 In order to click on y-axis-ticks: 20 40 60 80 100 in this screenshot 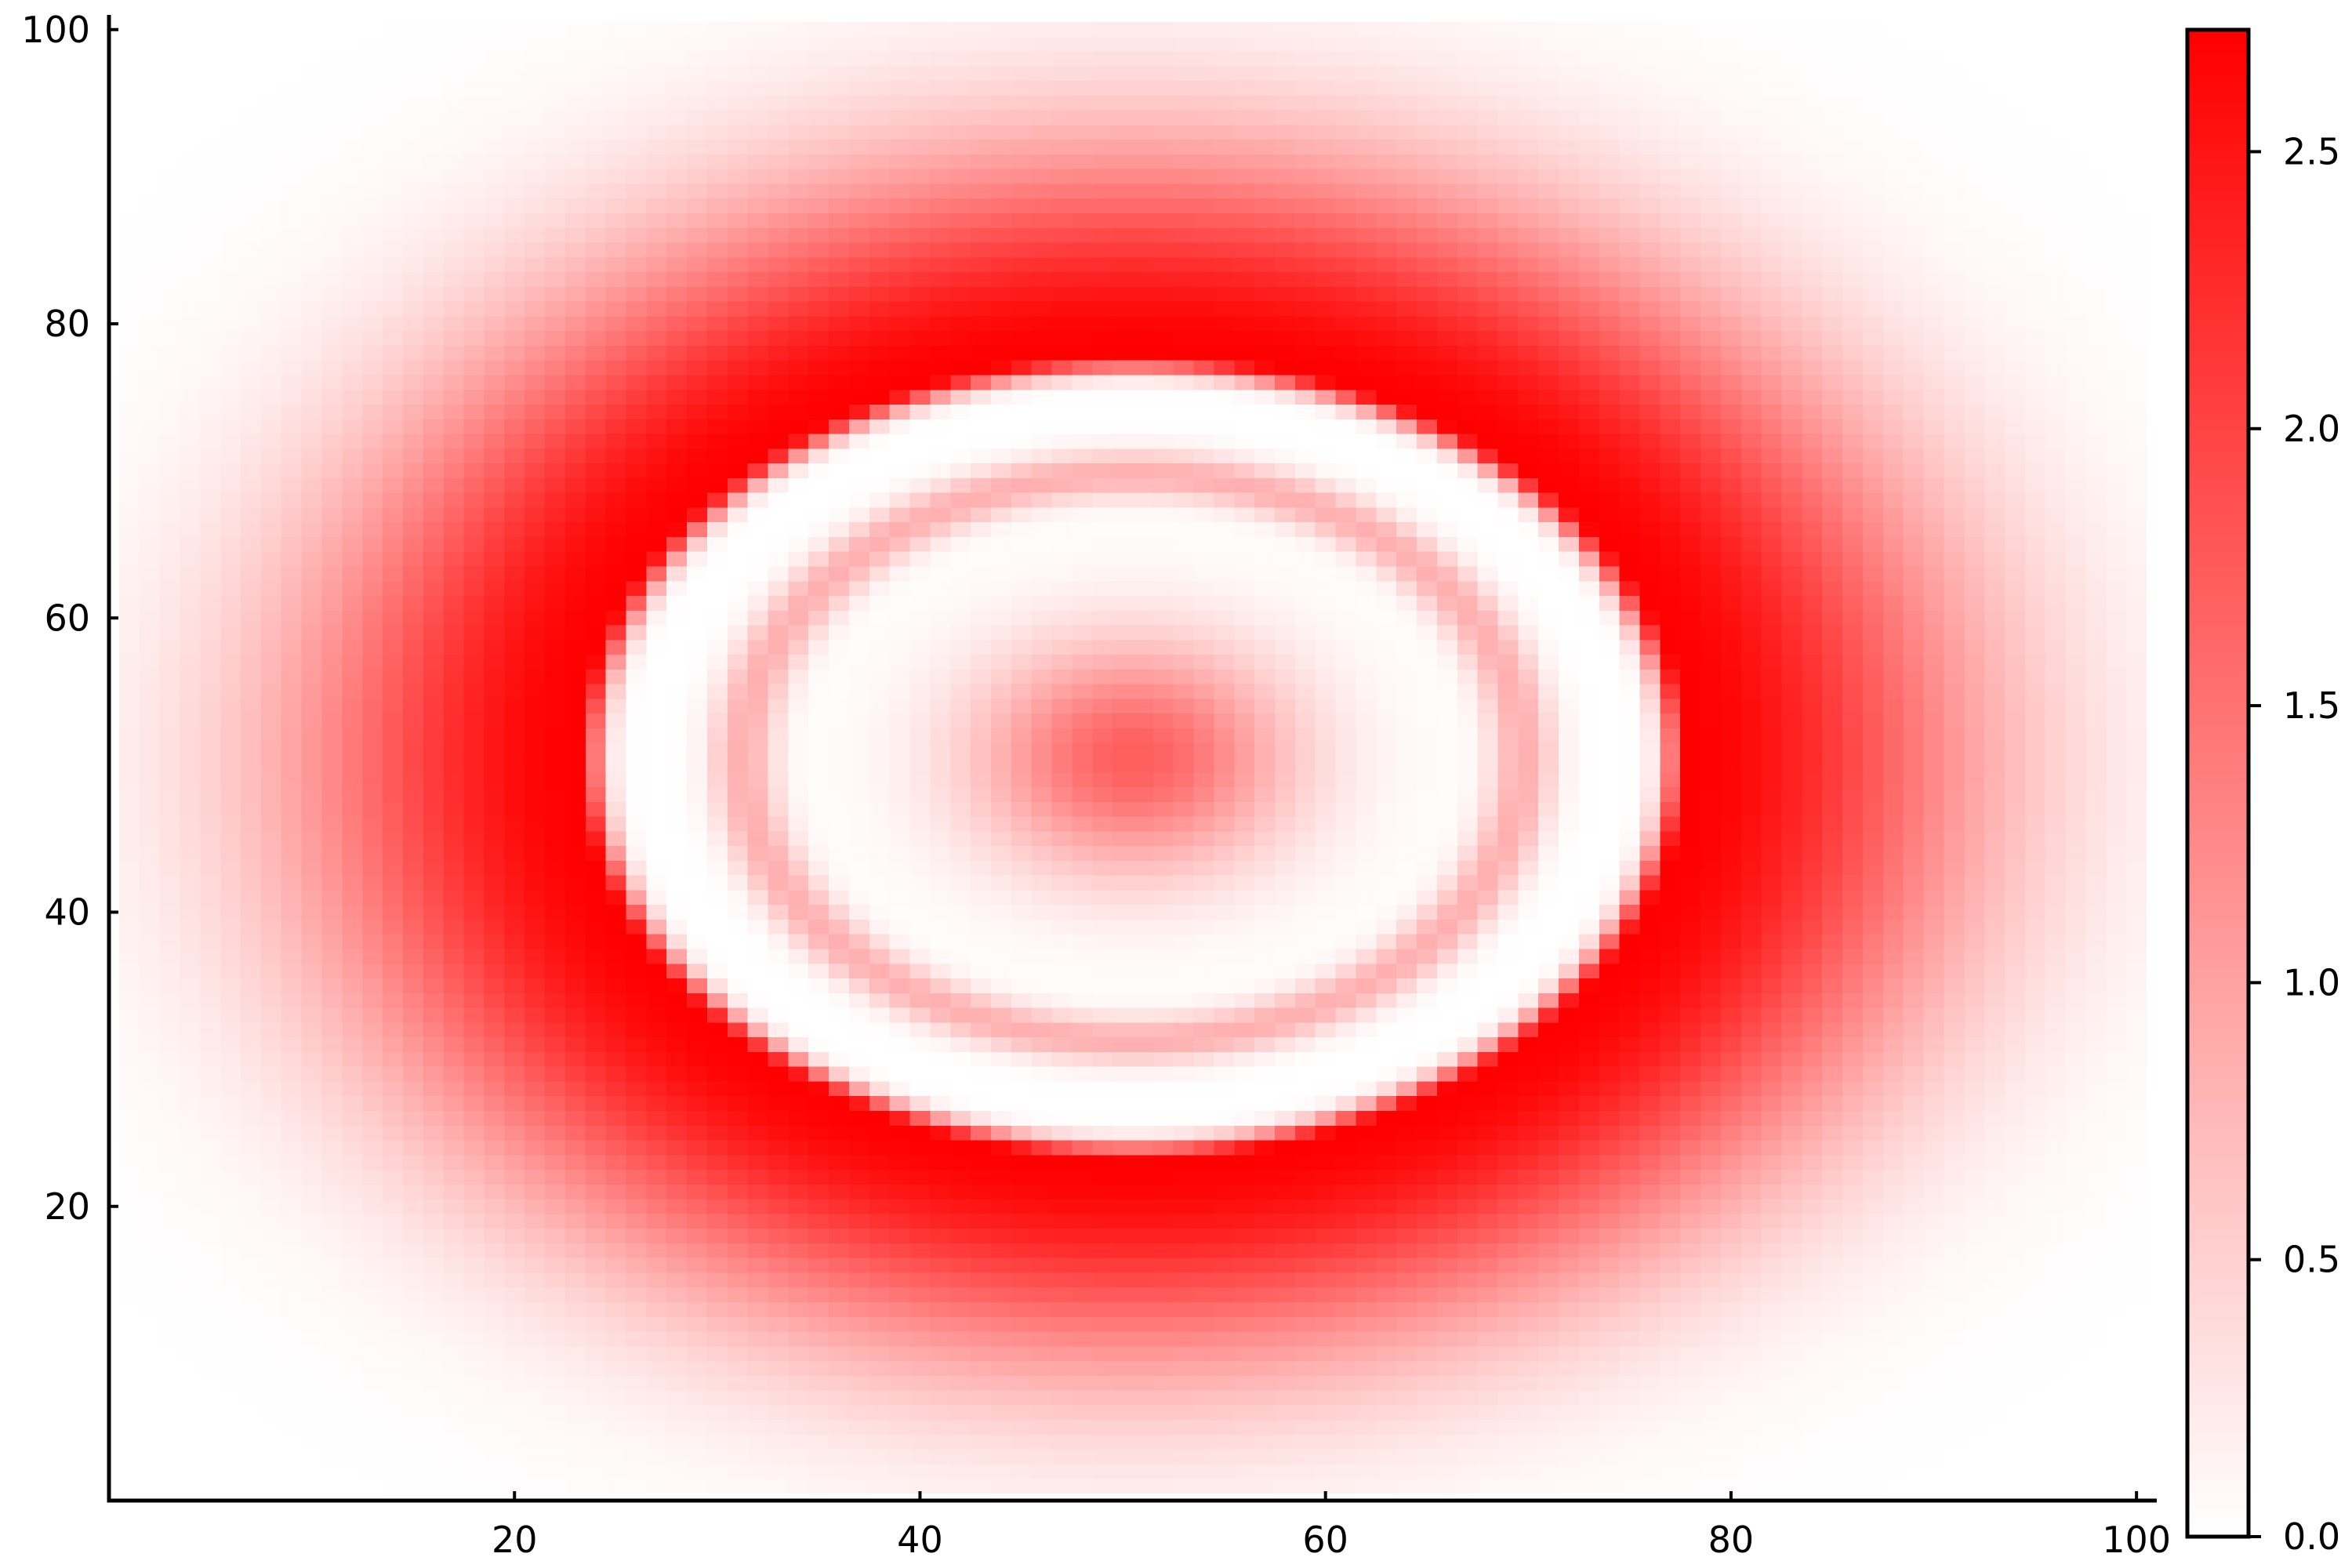, I will do `click(69, 618)`.